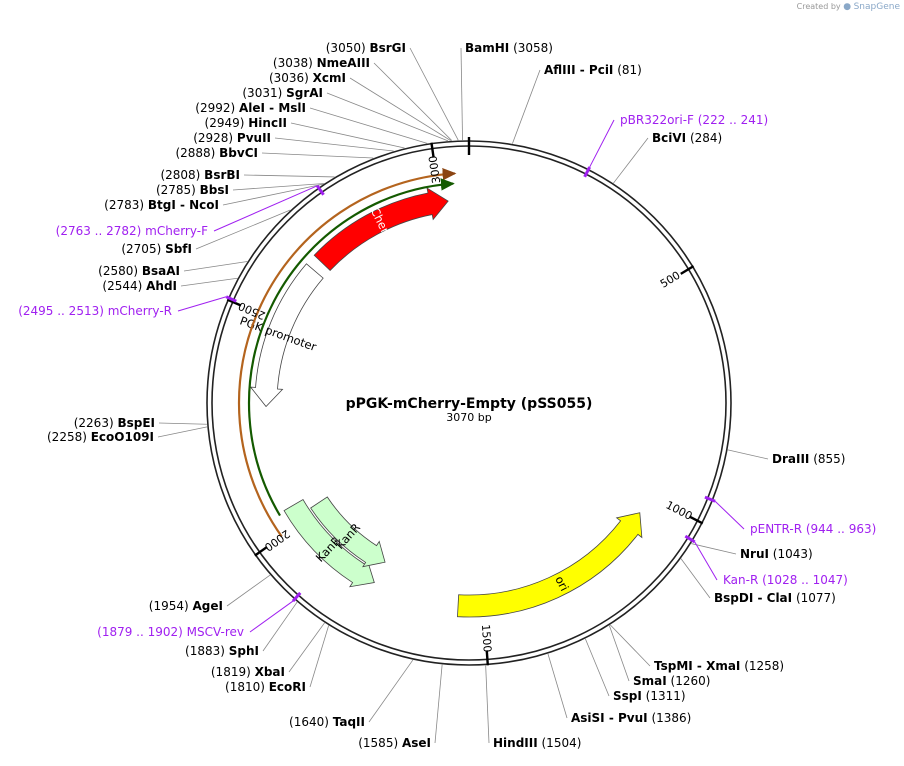 This screenshot has width=904, height=766. Describe the element at coordinates (670, 280) in the screenshot. I see `tick-label: 500` at that location.